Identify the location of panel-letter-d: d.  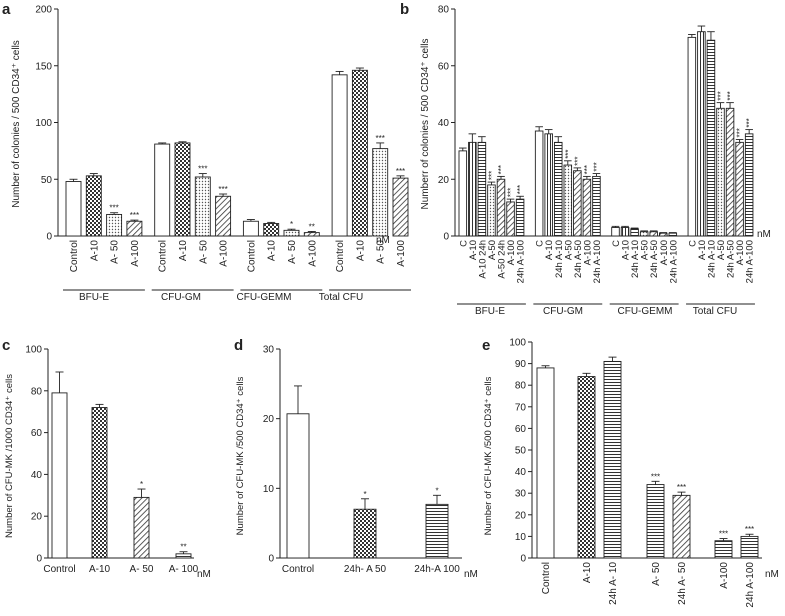
(238, 345).